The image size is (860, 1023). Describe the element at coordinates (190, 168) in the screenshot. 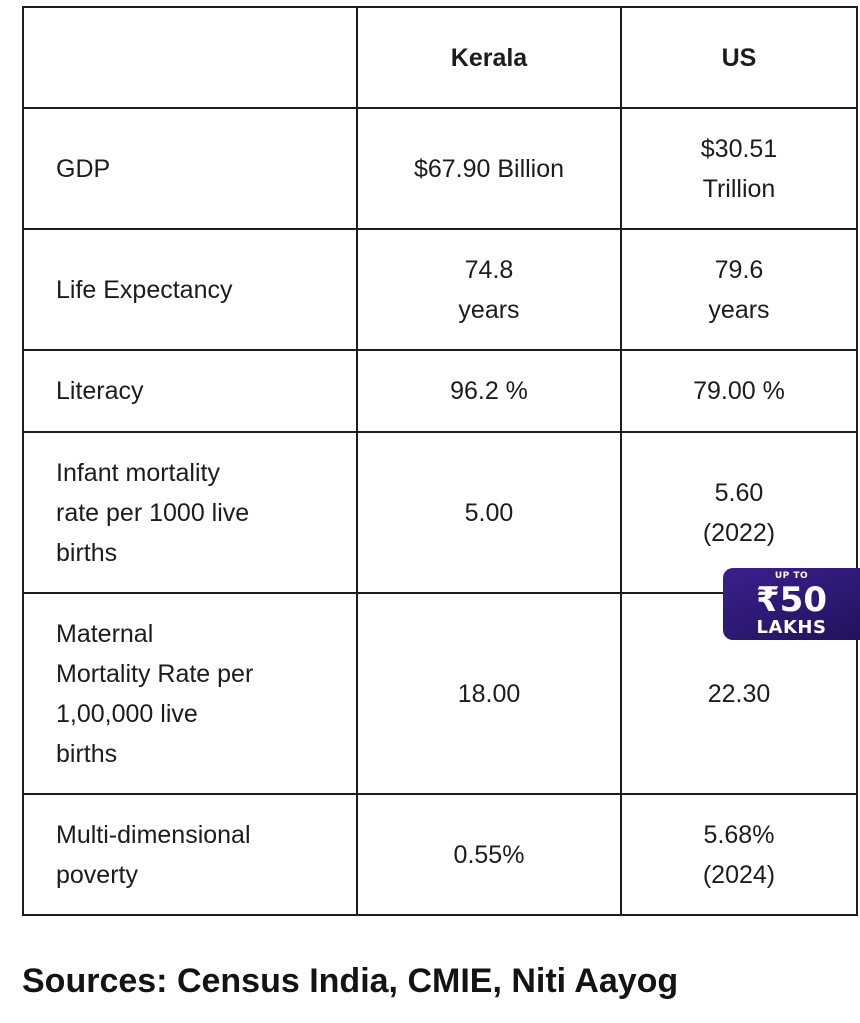

I see `row-label: GDP` at that location.